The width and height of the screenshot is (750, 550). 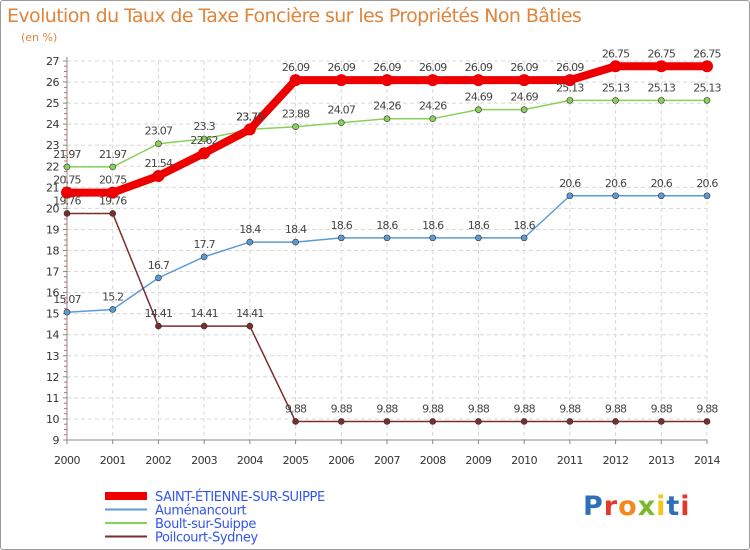 What do you see at coordinates (52, 419) in the screenshot?
I see `y-tick-label: 10` at bounding box center [52, 419].